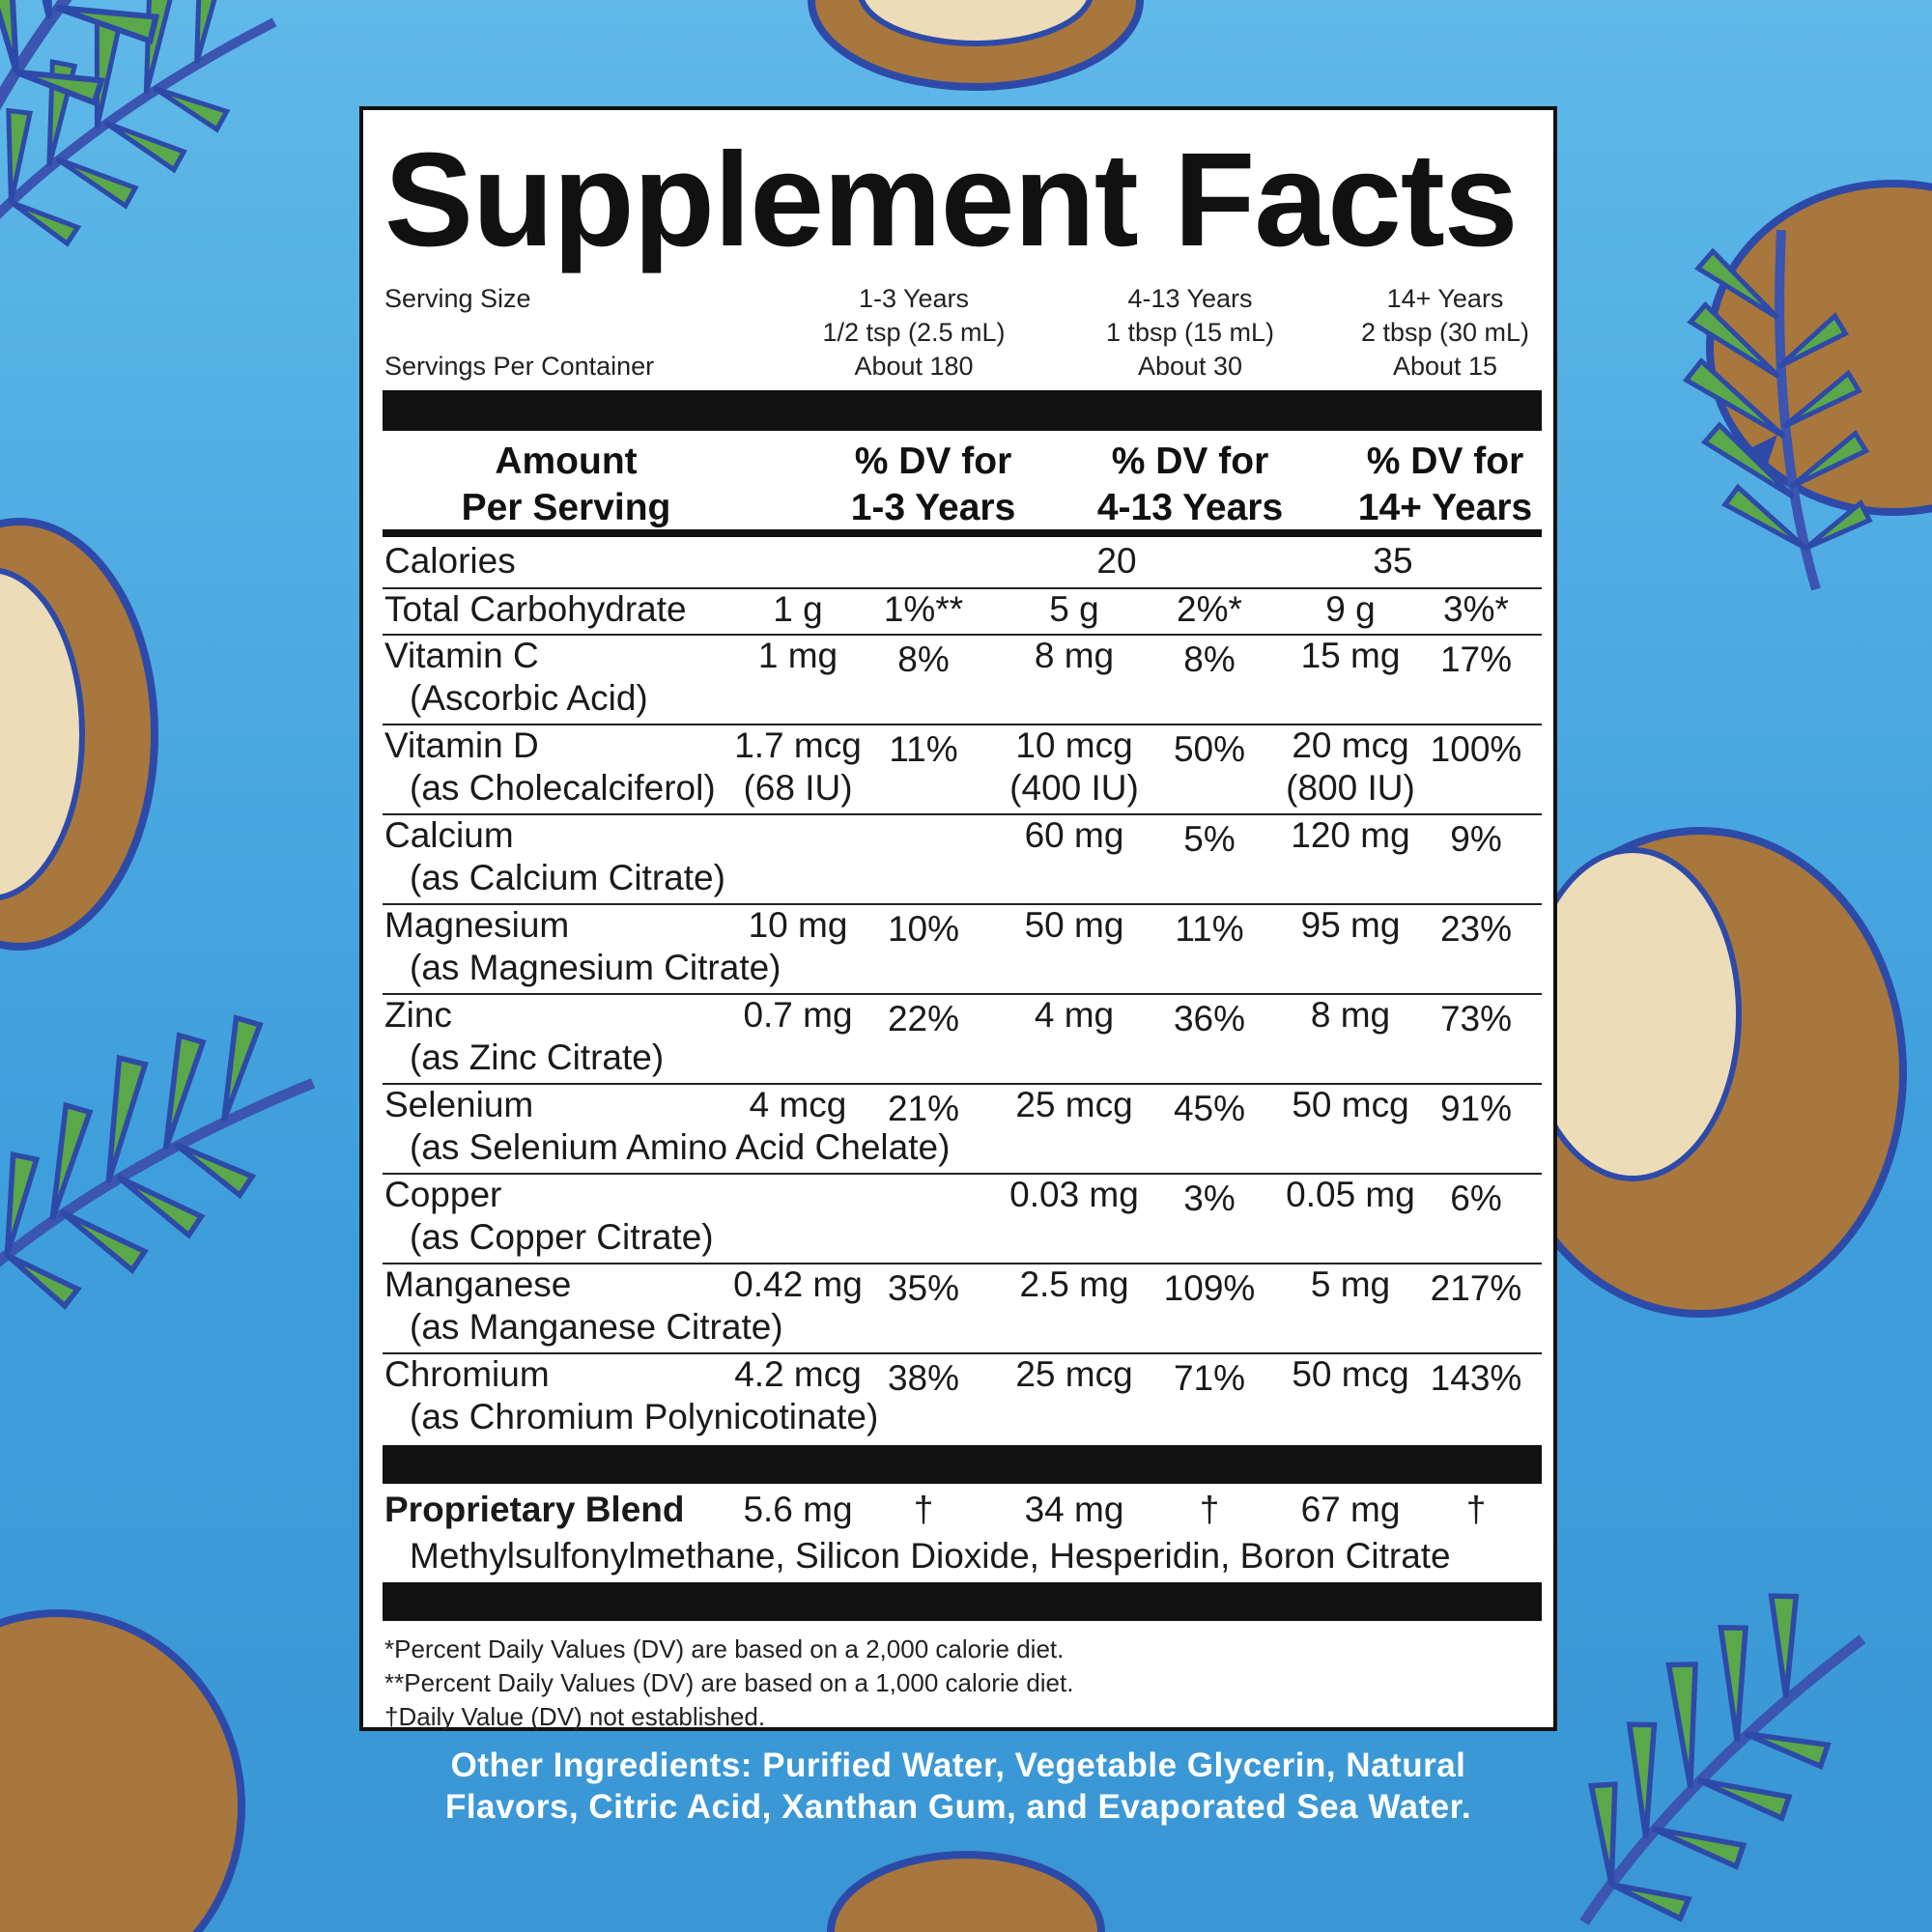  I want to click on serving-size-label: Serving Size, so click(457, 298).